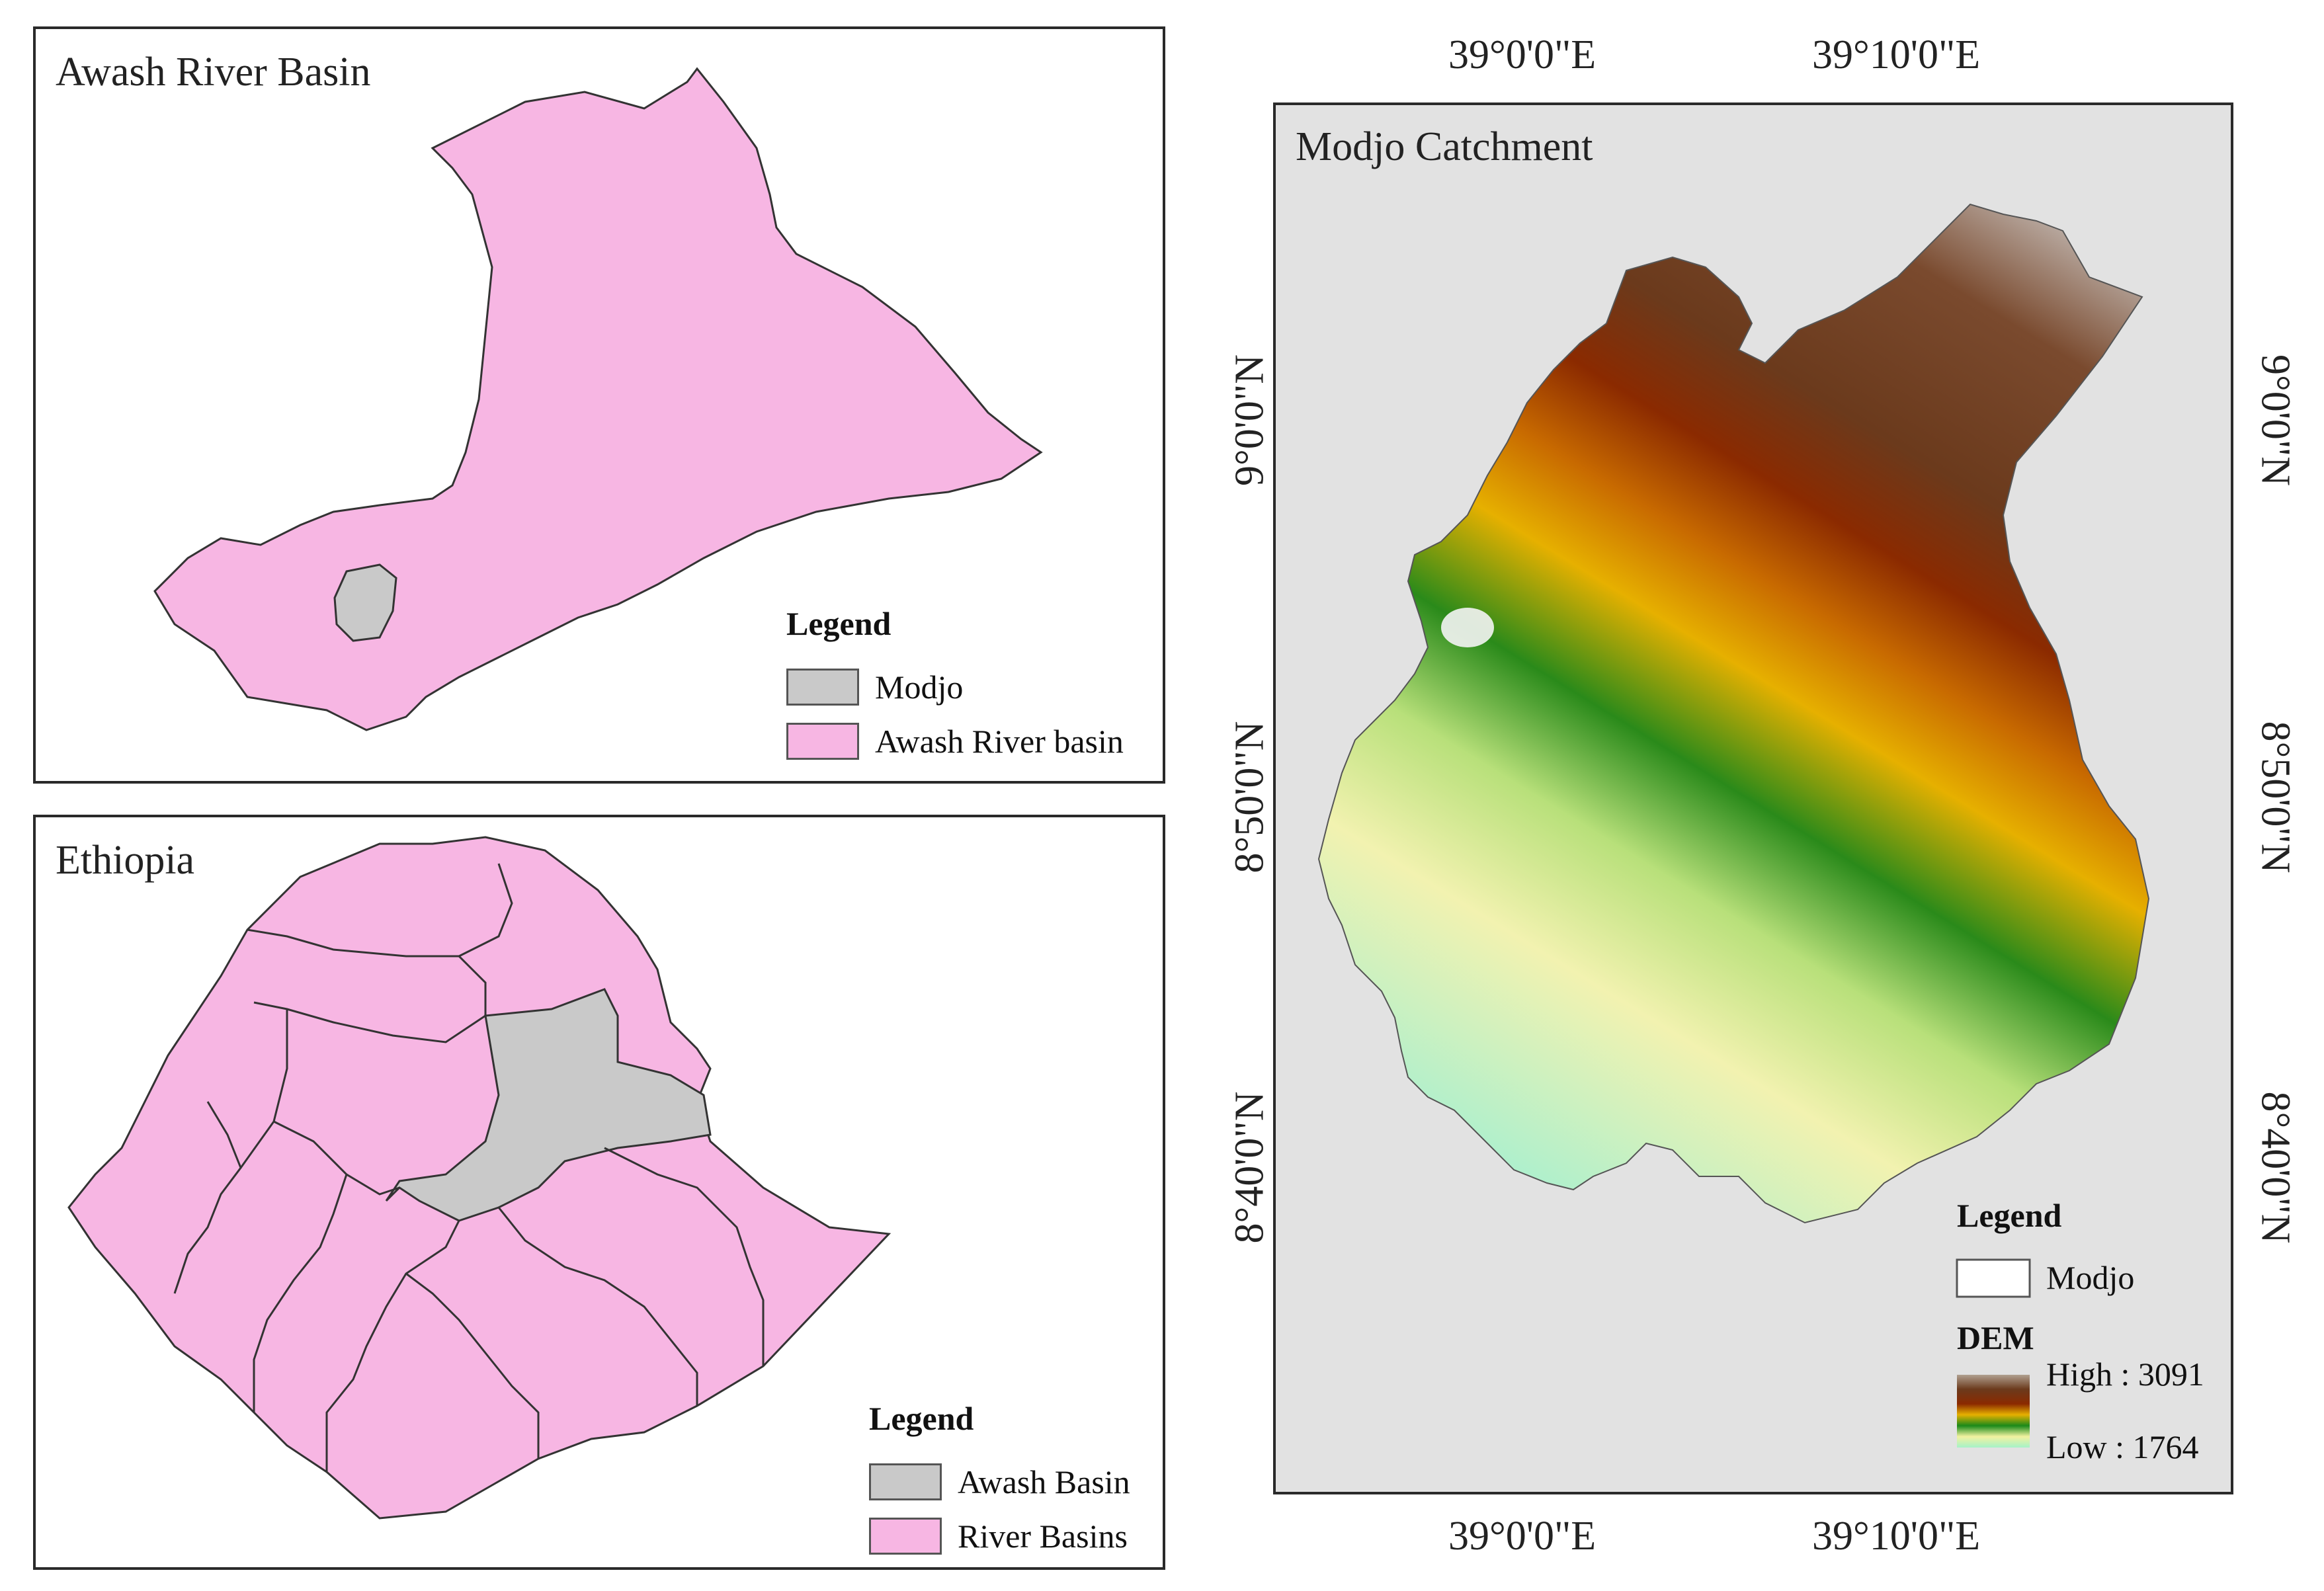 The image size is (2324, 1591). I want to click on right-coord-label-2: 8°50'0"N, so click(2275, 797).